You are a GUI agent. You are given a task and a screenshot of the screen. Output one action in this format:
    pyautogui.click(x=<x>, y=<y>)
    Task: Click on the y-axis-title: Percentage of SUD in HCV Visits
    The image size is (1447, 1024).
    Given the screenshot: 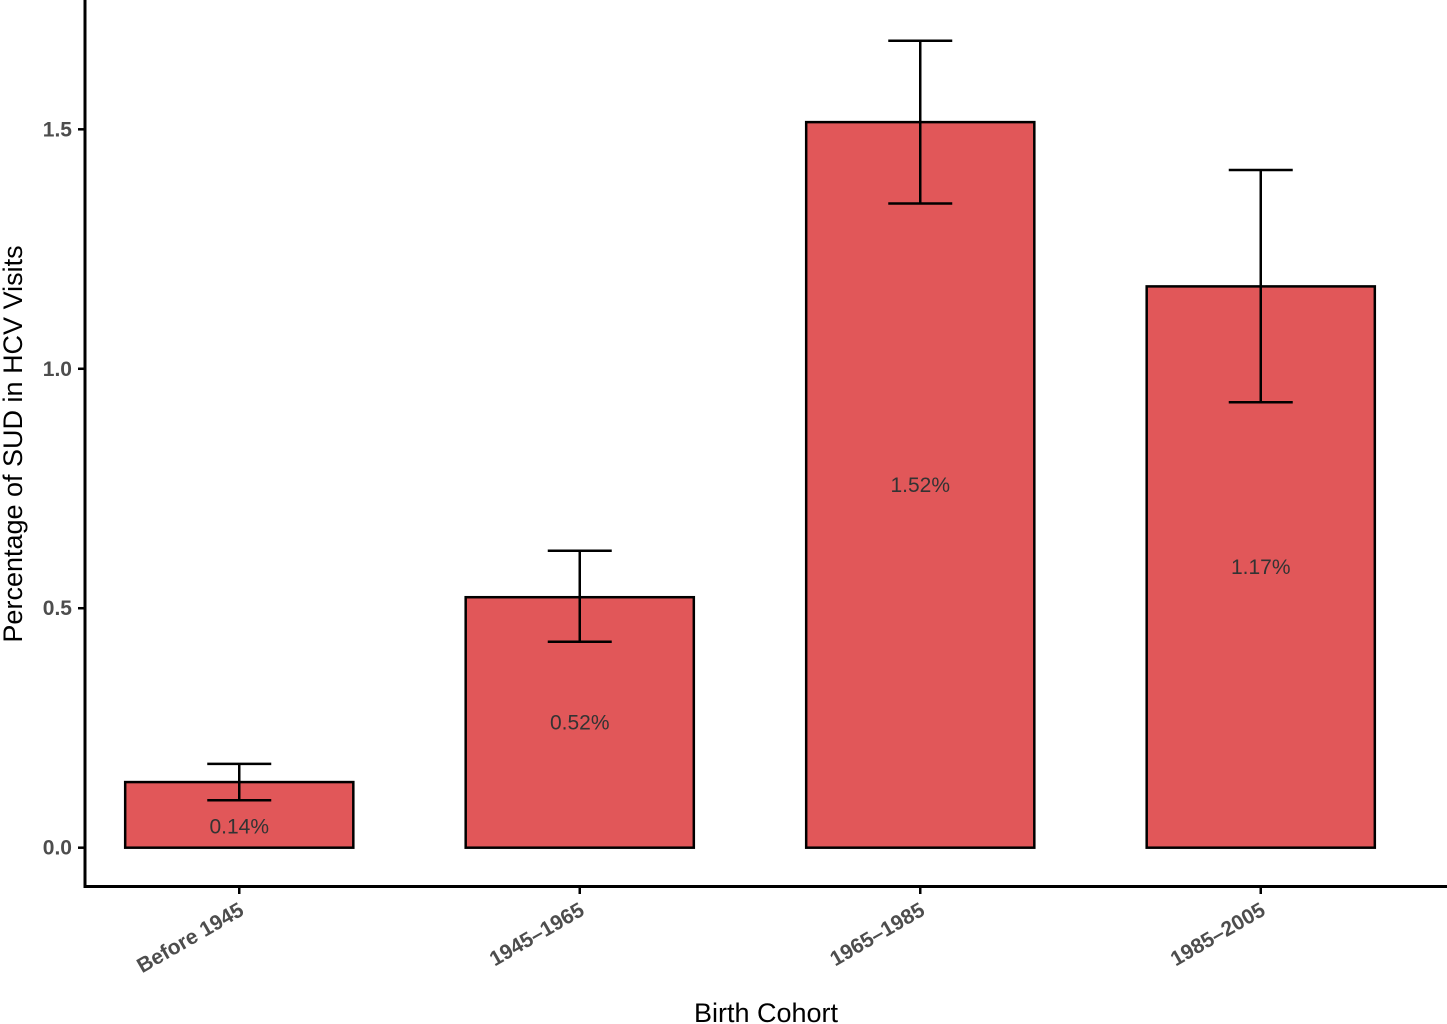 What is the action you would take?
    pyautogui.click(x=14, y=443)
    